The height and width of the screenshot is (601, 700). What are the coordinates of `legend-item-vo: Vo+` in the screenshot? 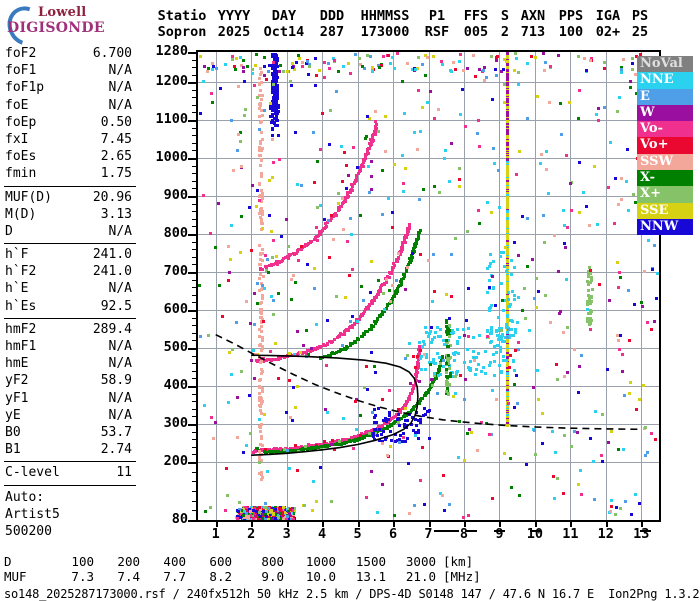 It's located at (665, 145).